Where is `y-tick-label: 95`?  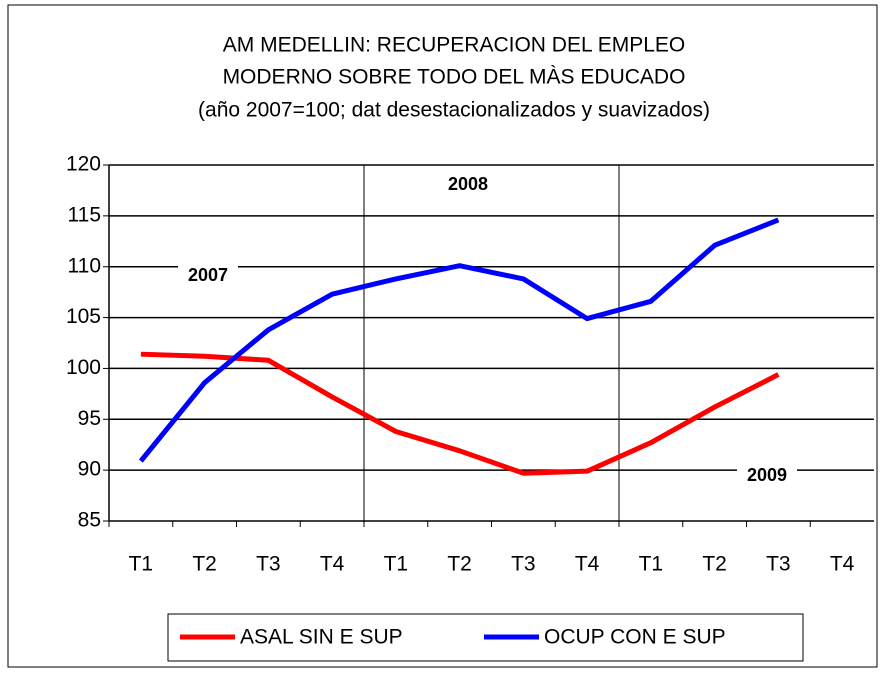 y-tick-label: 95 is located at coordinates (89, 418).